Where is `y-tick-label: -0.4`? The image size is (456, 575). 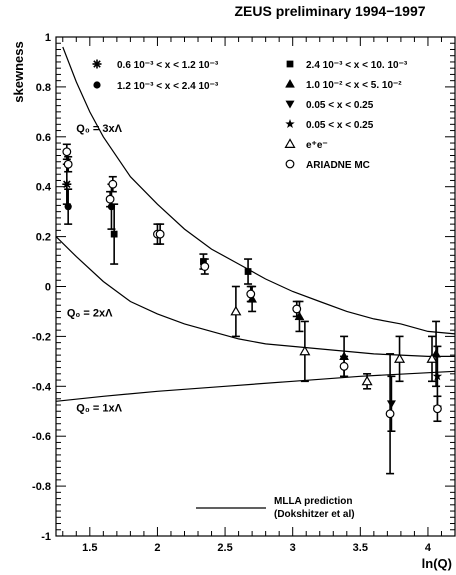 y-tick-label: -0.4 is located at coordinates (42, 387).